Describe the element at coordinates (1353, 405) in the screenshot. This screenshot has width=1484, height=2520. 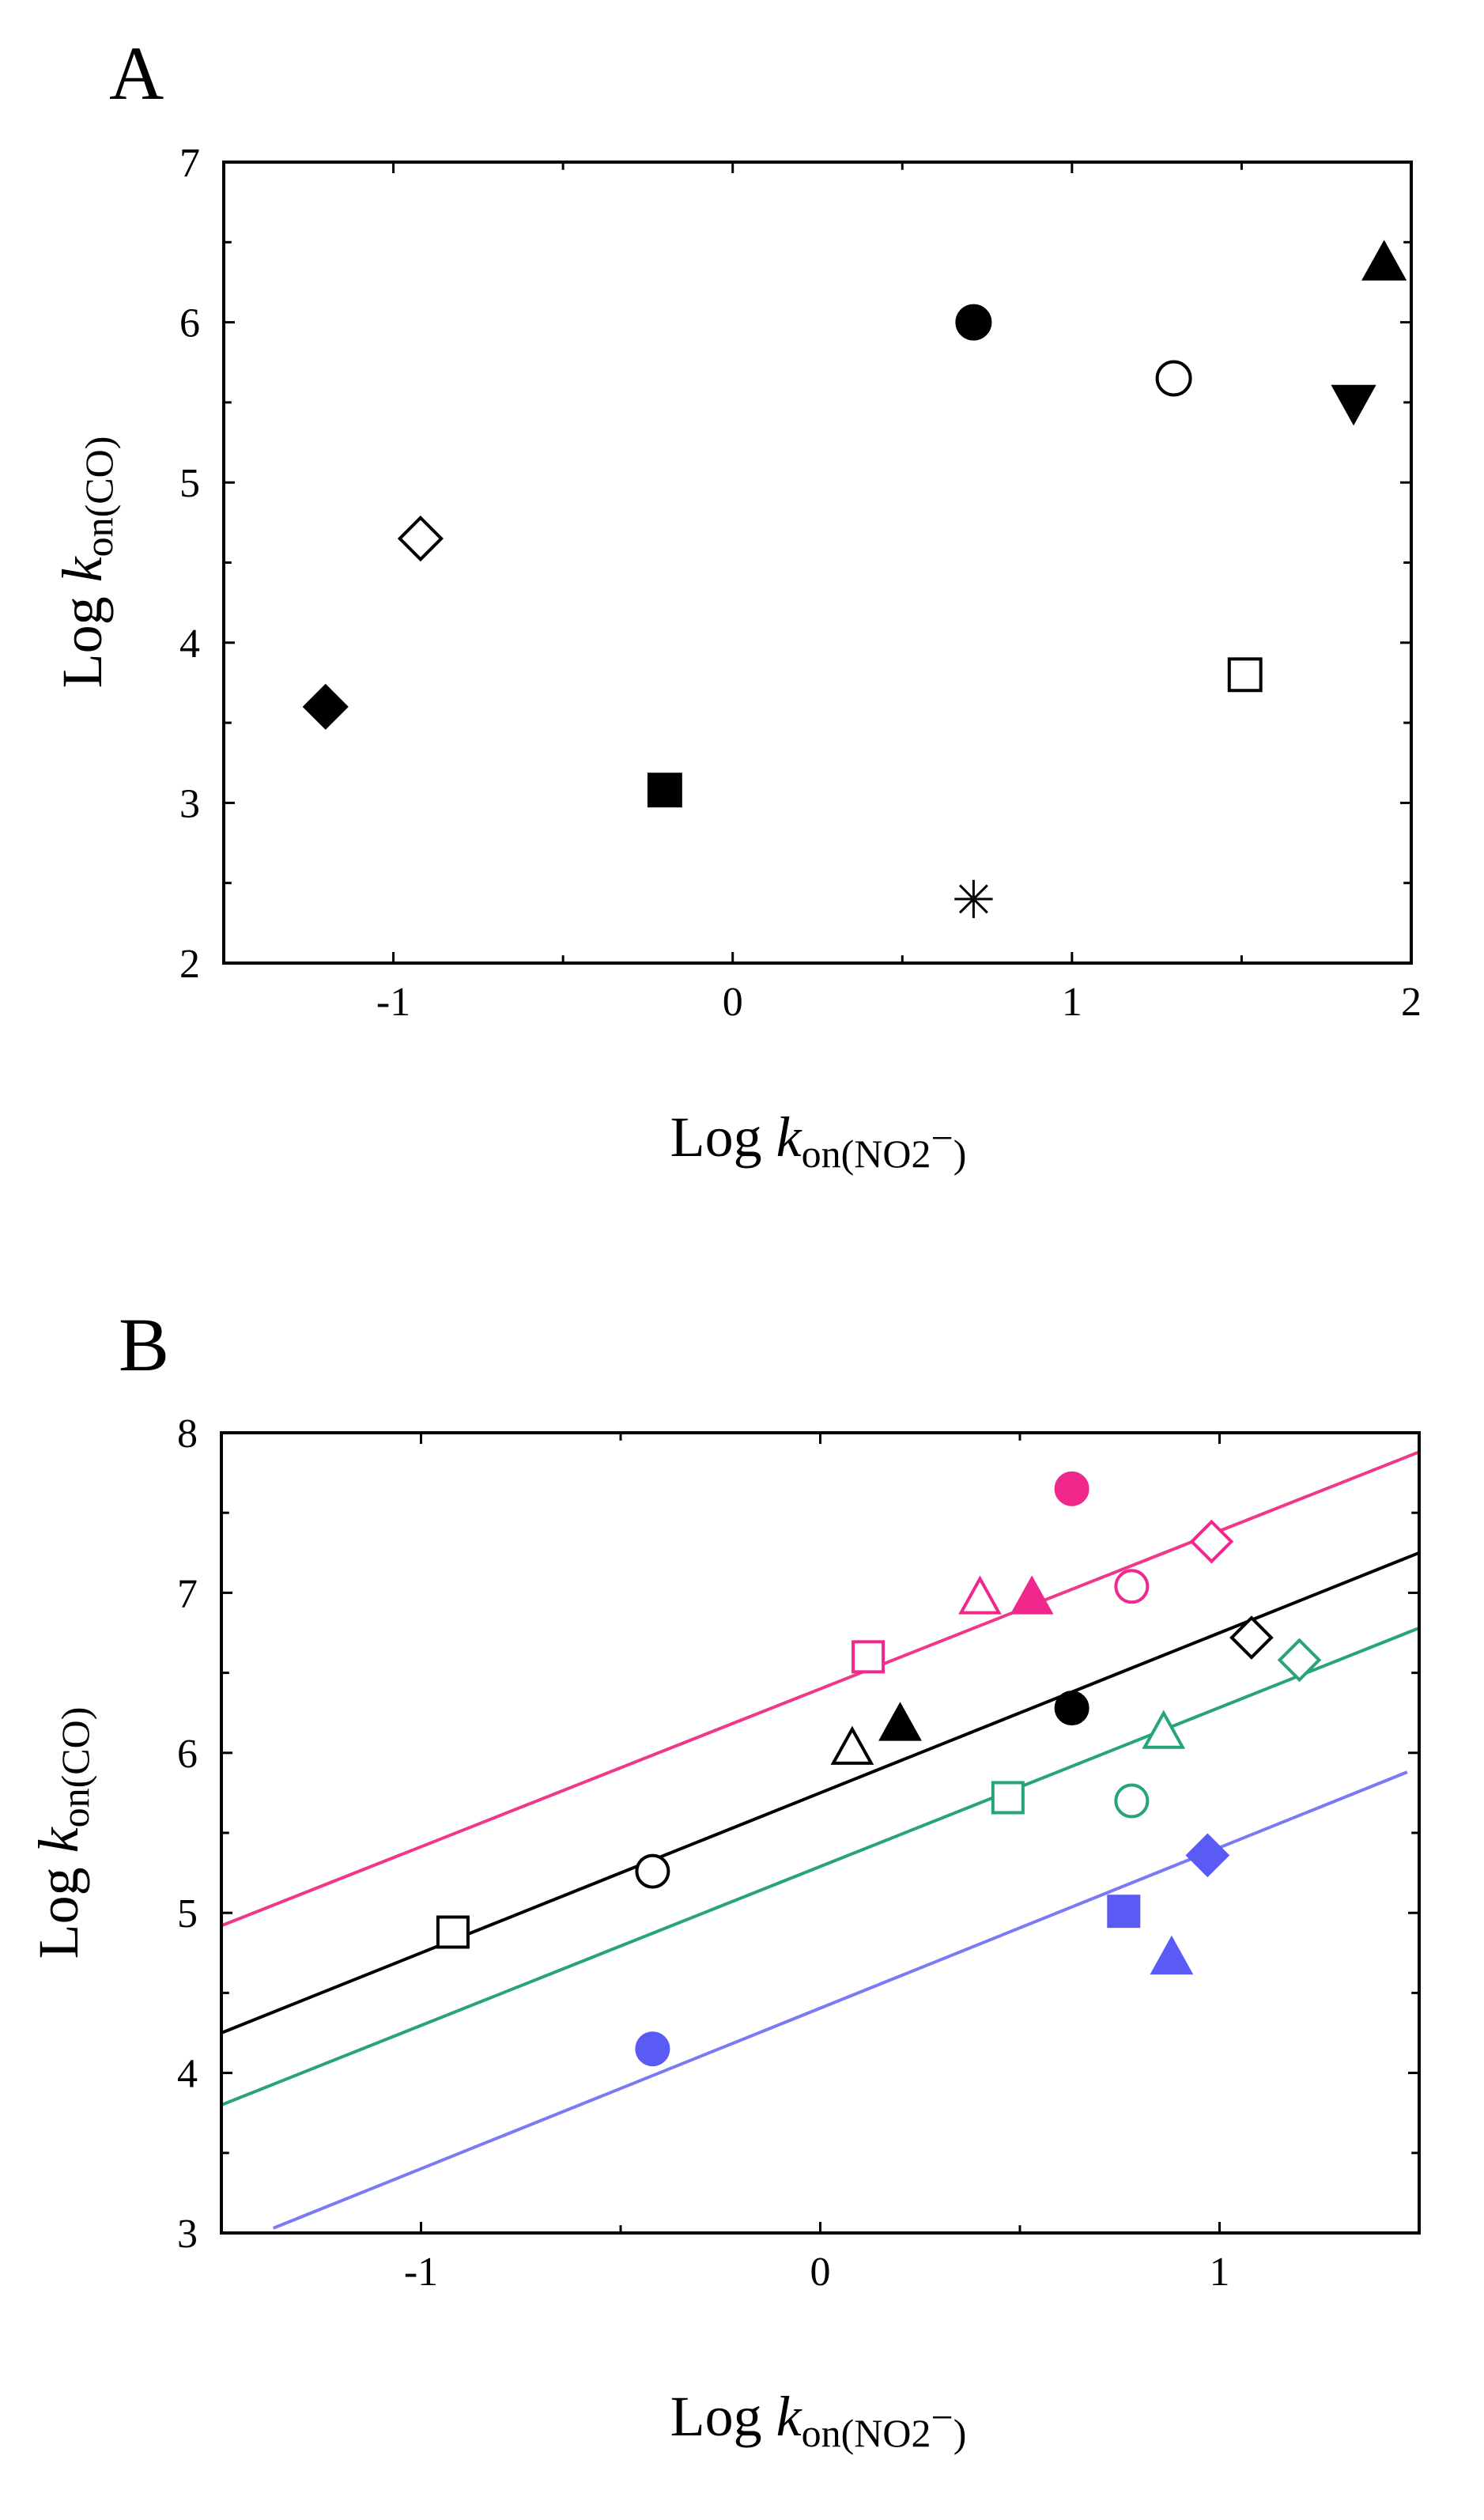
I see `panel-a-point-triangle-down` at that location.